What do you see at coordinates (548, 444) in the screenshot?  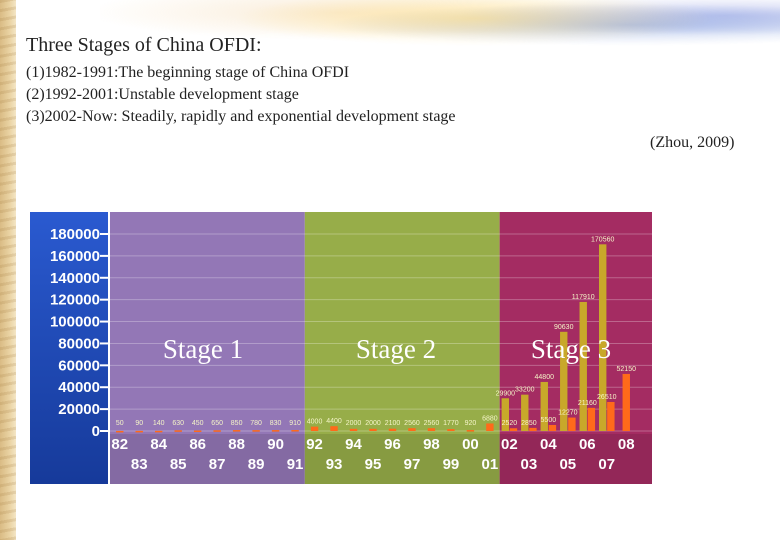 I see `x-tick-label: 04` at bounding box center [548, 444].